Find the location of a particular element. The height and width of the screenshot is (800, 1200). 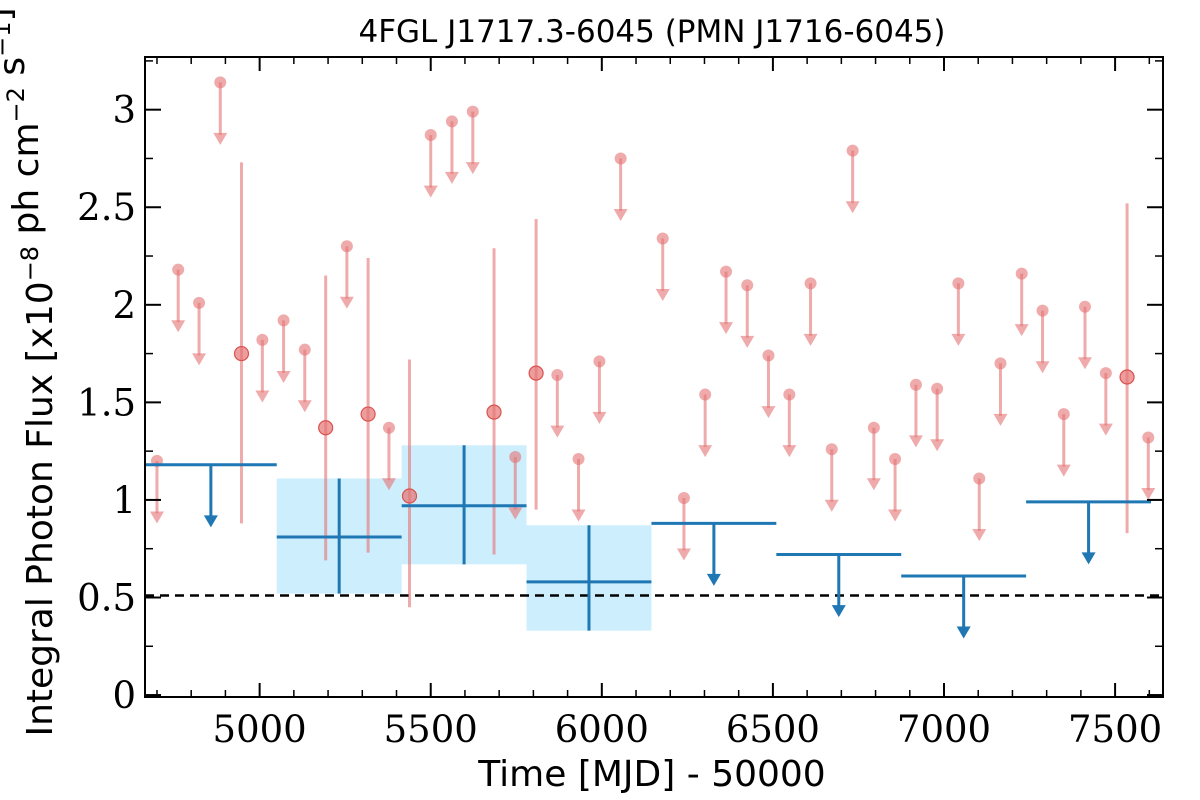

y-tick-label: 2.5 is located at coordinates (106, 207).